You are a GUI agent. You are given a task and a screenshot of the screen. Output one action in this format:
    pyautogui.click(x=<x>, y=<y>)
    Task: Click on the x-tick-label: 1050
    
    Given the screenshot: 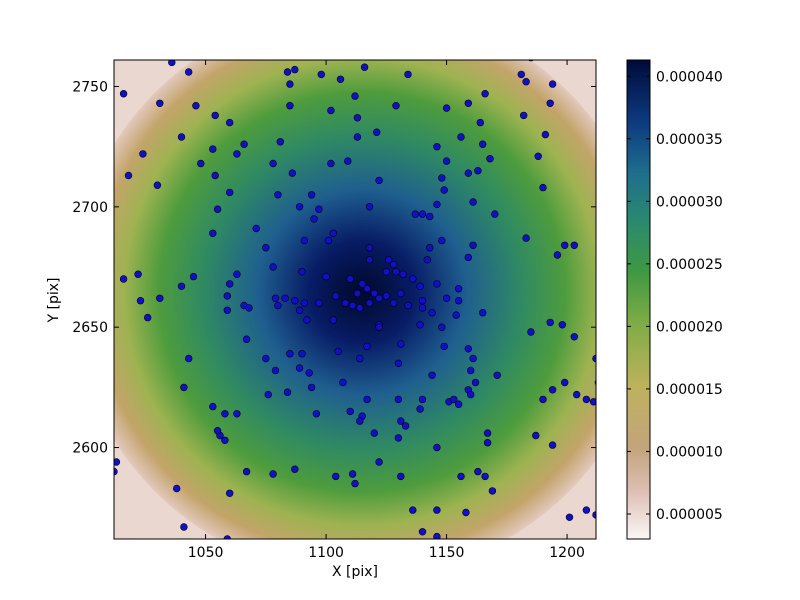 What is the action you would take?
    pyautogui.click(x=206, y=553)
    